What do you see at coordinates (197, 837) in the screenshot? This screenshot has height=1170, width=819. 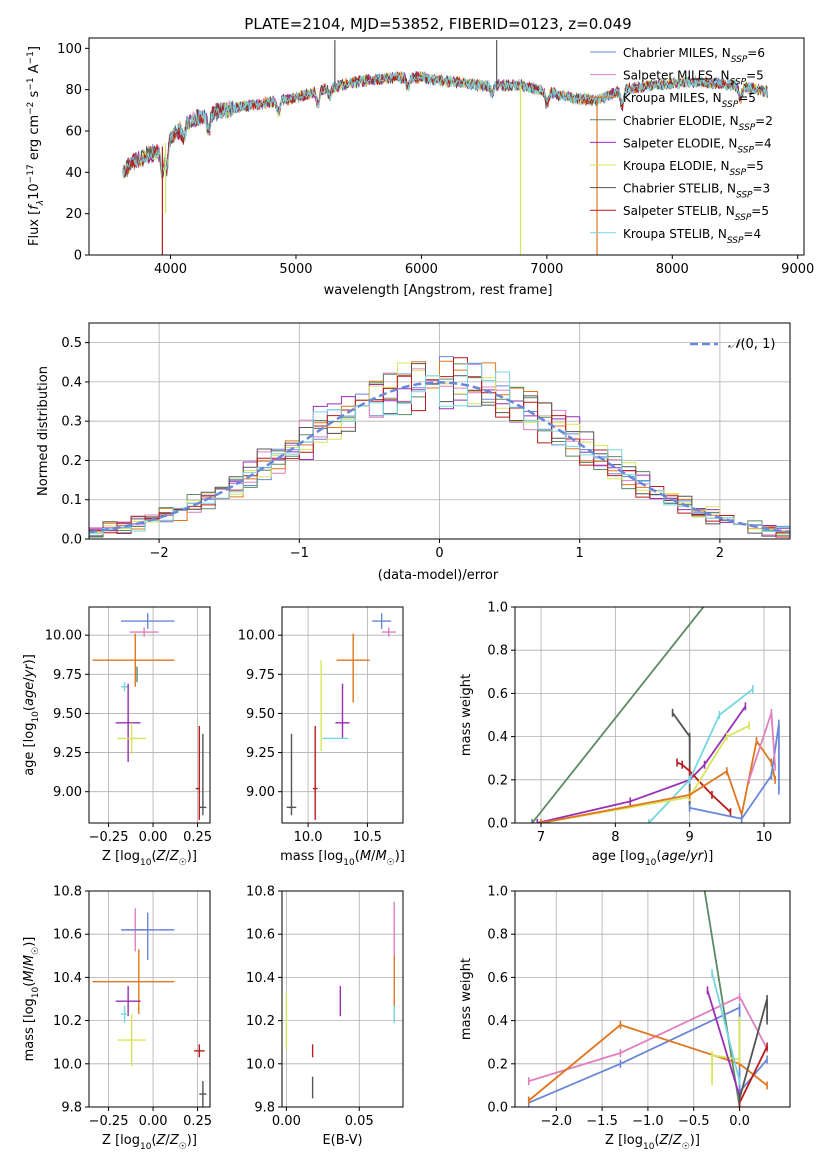 I see `x-tick-label: 0.25` at bounding box center [197, 837].